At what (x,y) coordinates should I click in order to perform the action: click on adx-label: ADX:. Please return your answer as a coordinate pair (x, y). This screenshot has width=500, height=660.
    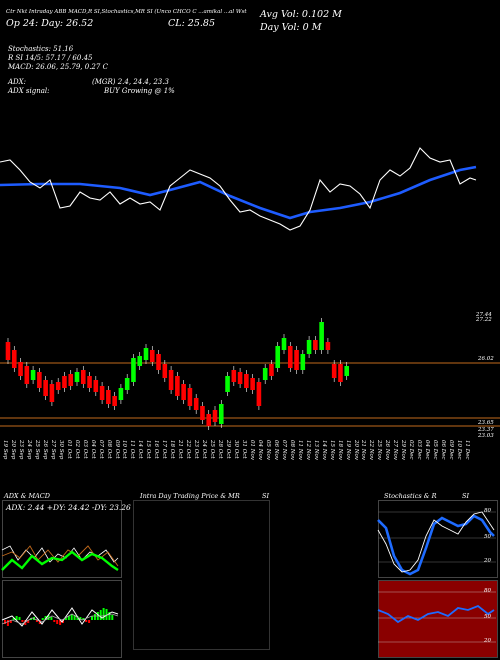
    Looking at the image, I should click on (17, 82).